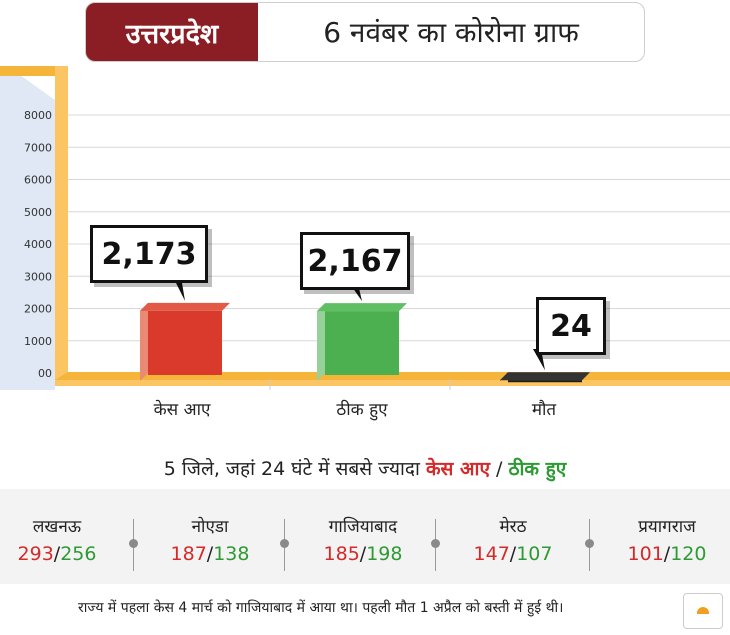 Image resolution: width=730 pixels, height=635 pixels. Describe the element at coordinates (544, 410) in the screenshot. I see `category-label-deaths: मौत` at that location.